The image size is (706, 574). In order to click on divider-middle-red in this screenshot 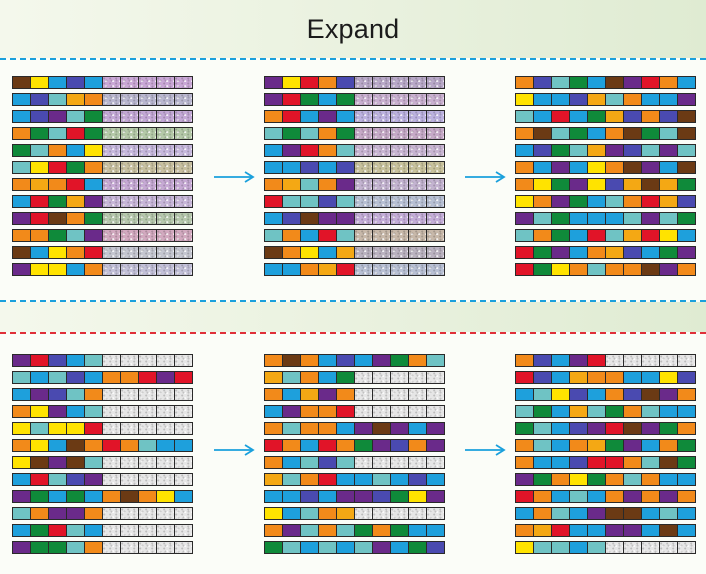, I will do `click(353, 333)`.